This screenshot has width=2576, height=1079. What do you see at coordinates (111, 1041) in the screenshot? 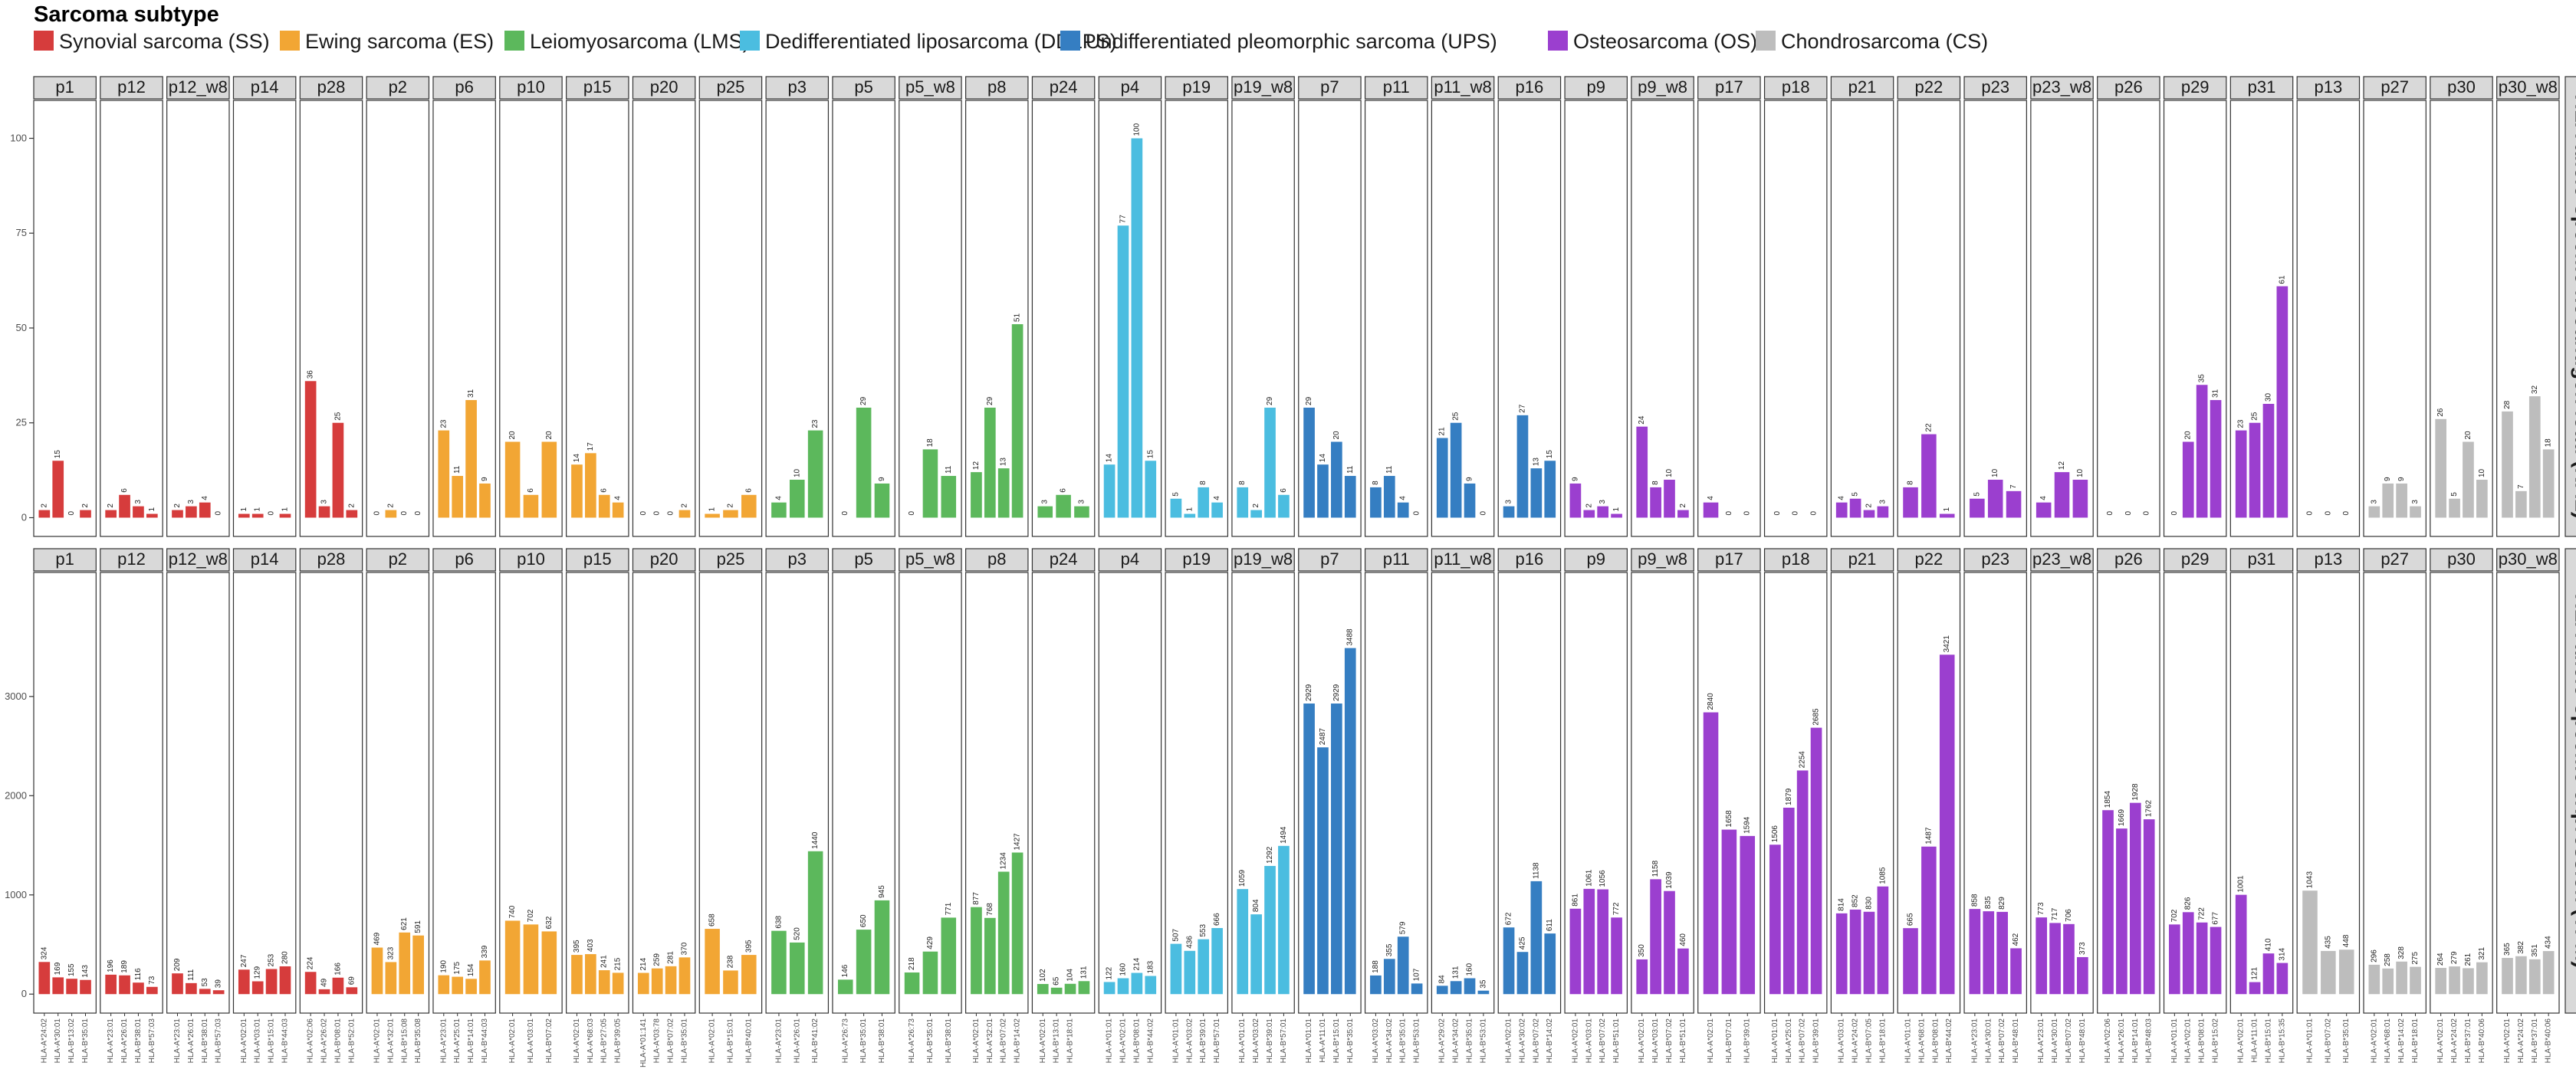
I see `x-tick-label: HLA-A*23:01` at bounding box center [111, 1041].